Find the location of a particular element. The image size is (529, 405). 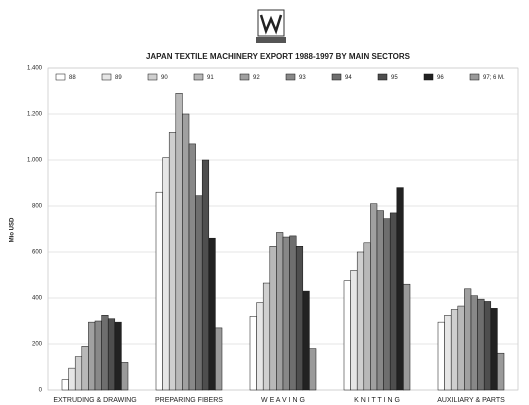

legend-label: 95 is located at coordinates (394, 78).